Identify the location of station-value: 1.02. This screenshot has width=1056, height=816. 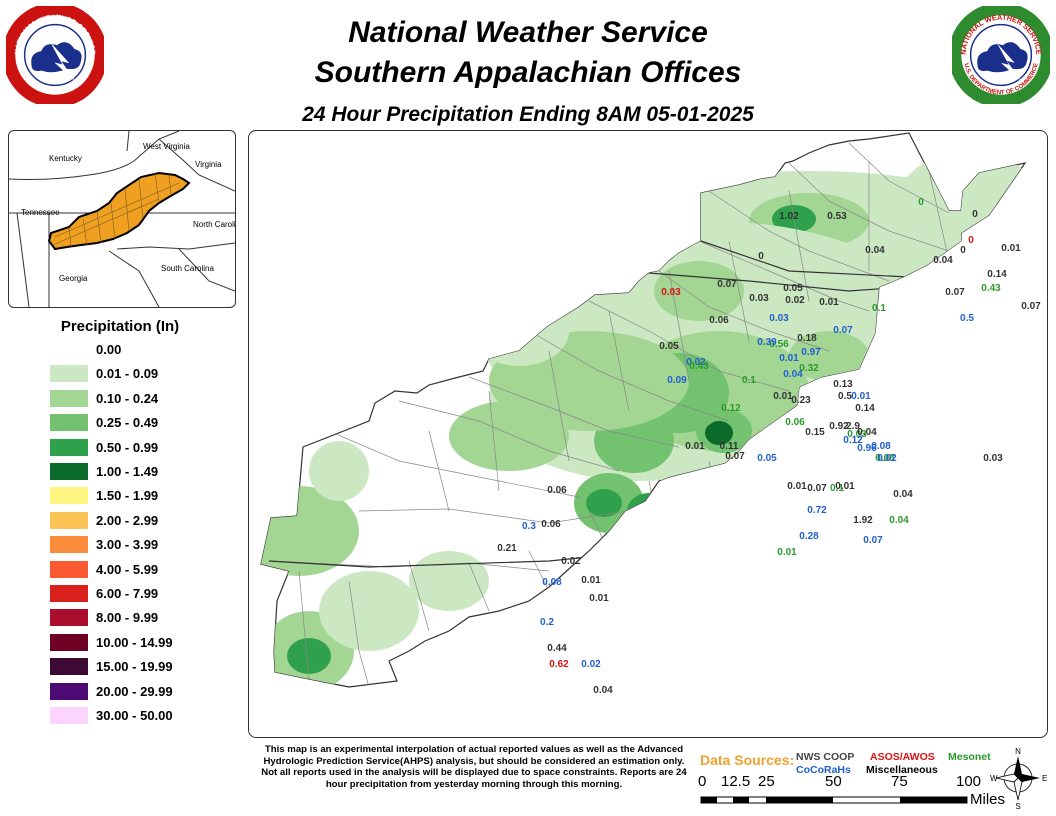
(789, 216).